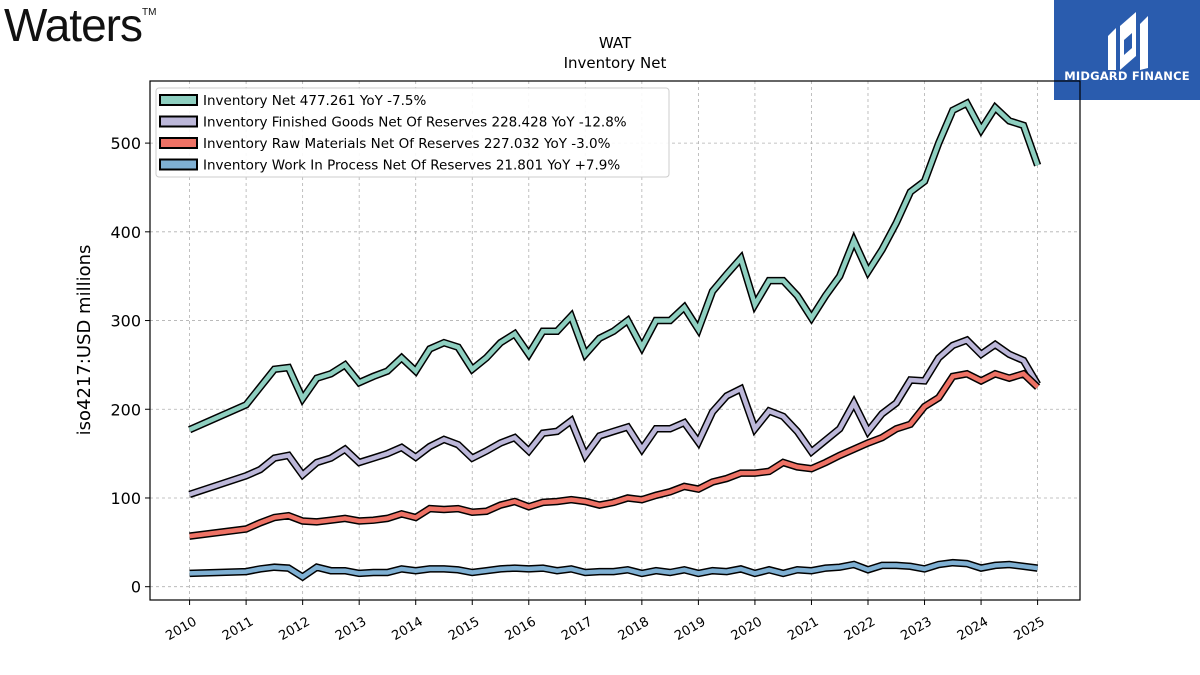 Image resolution: width=1200 pixels, height=675 pixels. I want to click on company-logo: WatersTM, so click(80, 26).